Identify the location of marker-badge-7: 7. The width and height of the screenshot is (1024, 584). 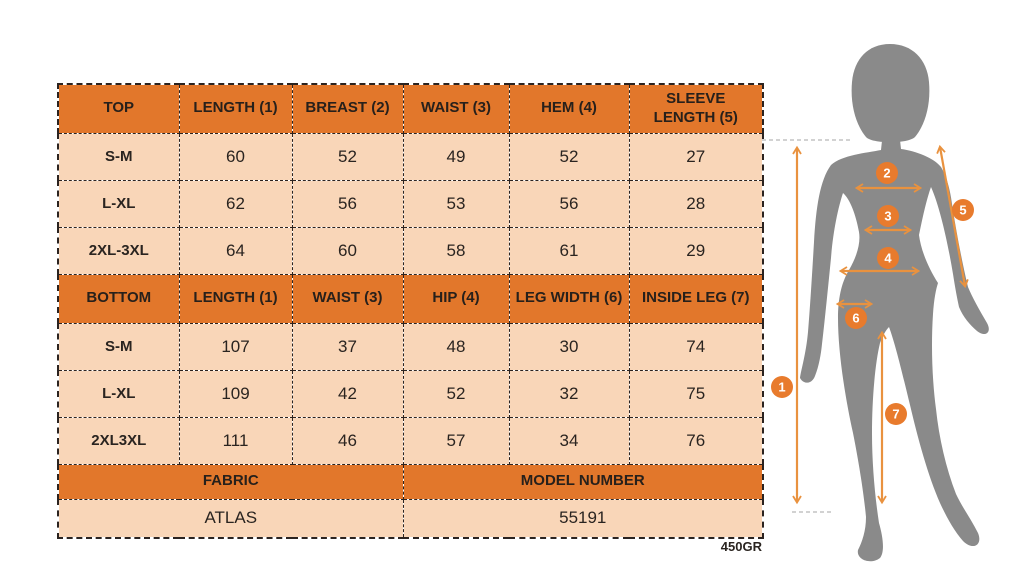
(896, 414).